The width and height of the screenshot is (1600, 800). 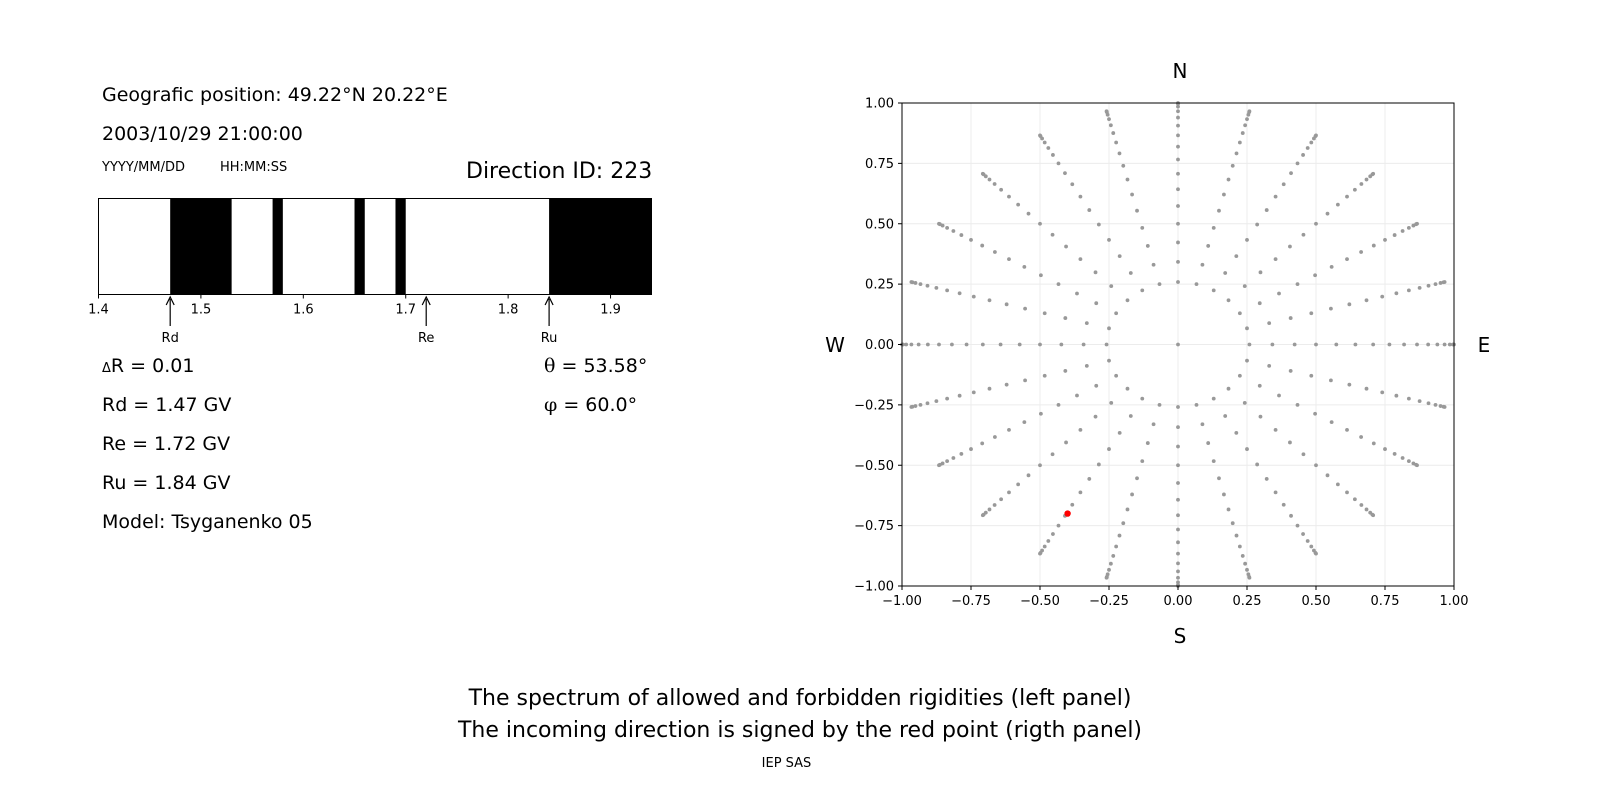 What do you see at coordinates (170, 300) in the screenshot?
I see `marker-arrowhead-rd` at bounding box center [170, 300].